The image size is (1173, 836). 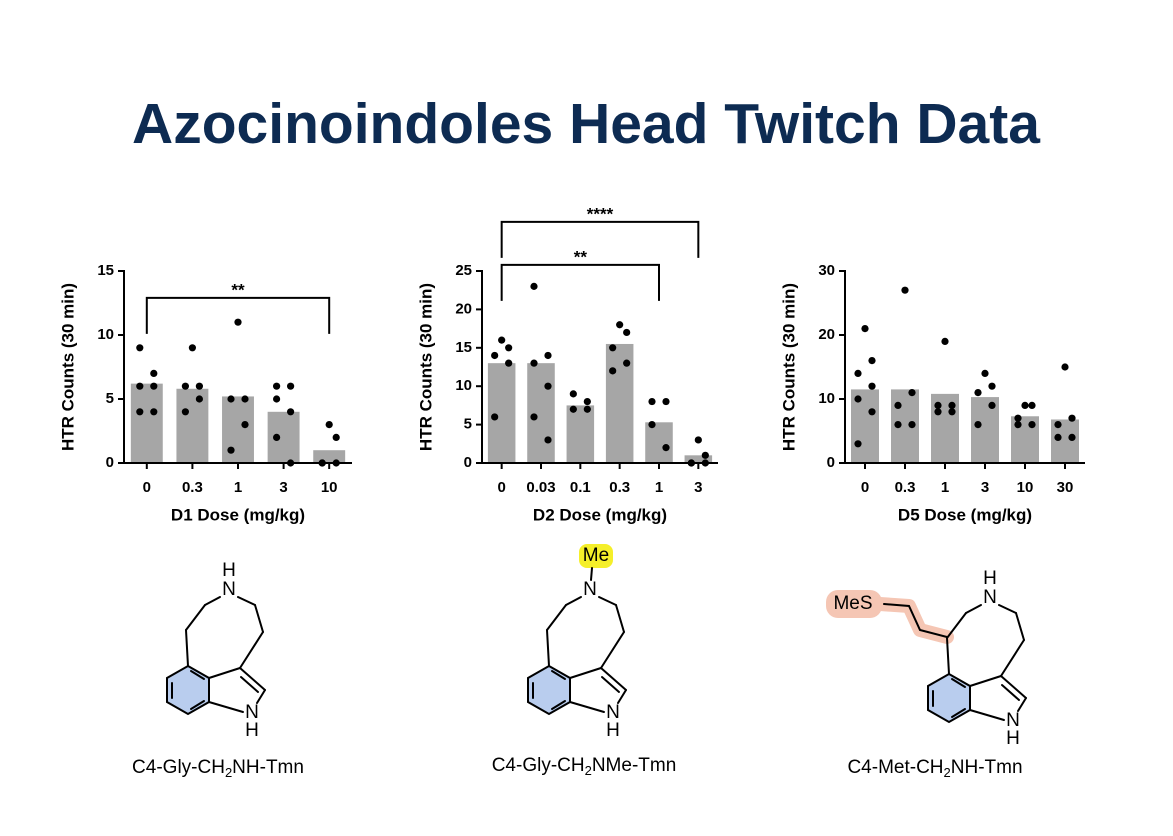 I want to click on structure: H N N H MeS C4-Met-CH2NH-Tmn, so click(x=926, y=674).